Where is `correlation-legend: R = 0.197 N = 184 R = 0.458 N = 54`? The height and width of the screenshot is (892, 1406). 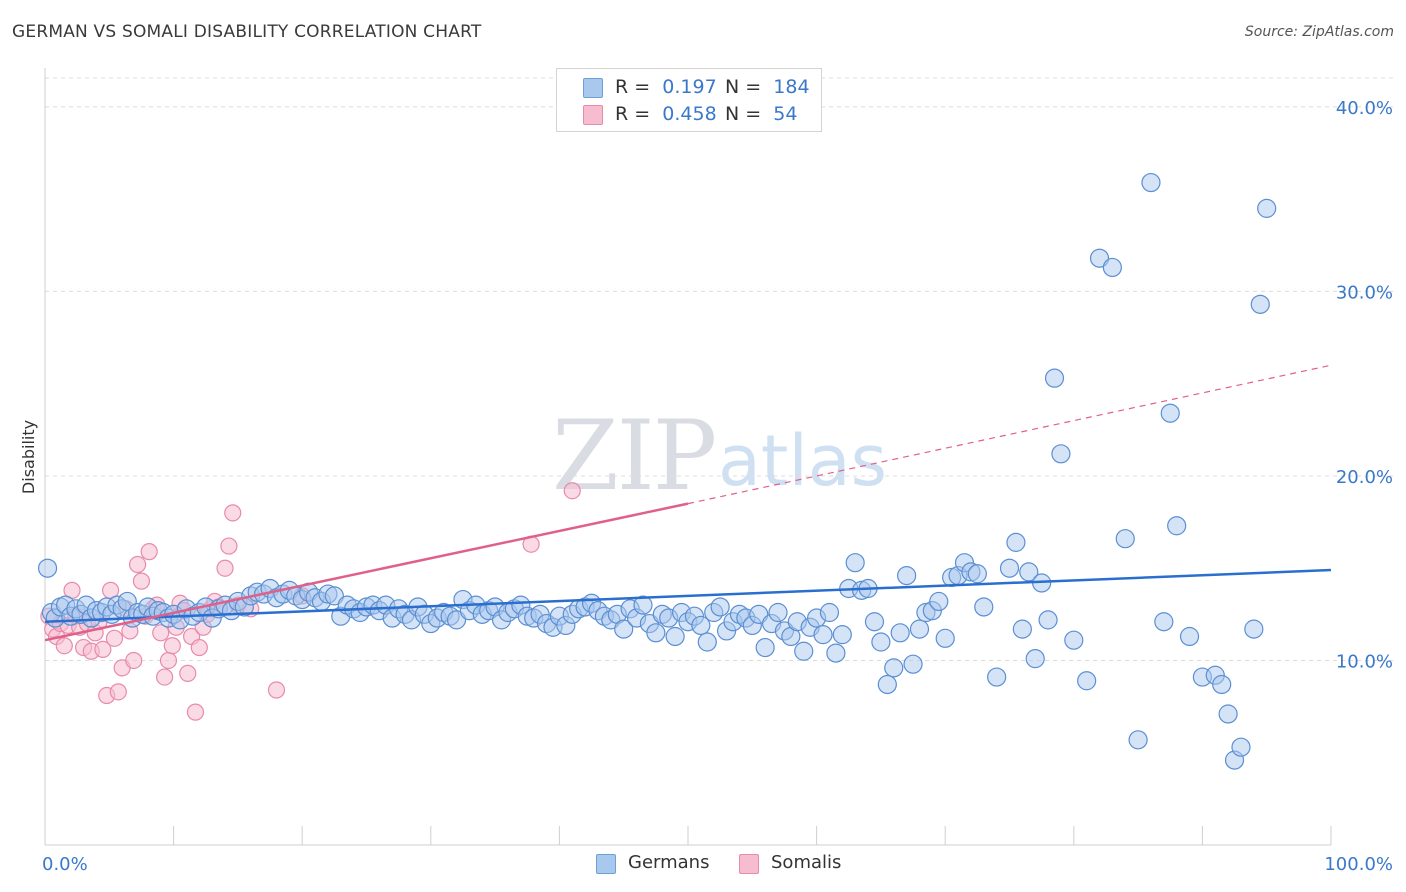
correlation-legend: R = 0.197 N = 184 R = 0.458 N = 54 is located at coordinates (689, 100).